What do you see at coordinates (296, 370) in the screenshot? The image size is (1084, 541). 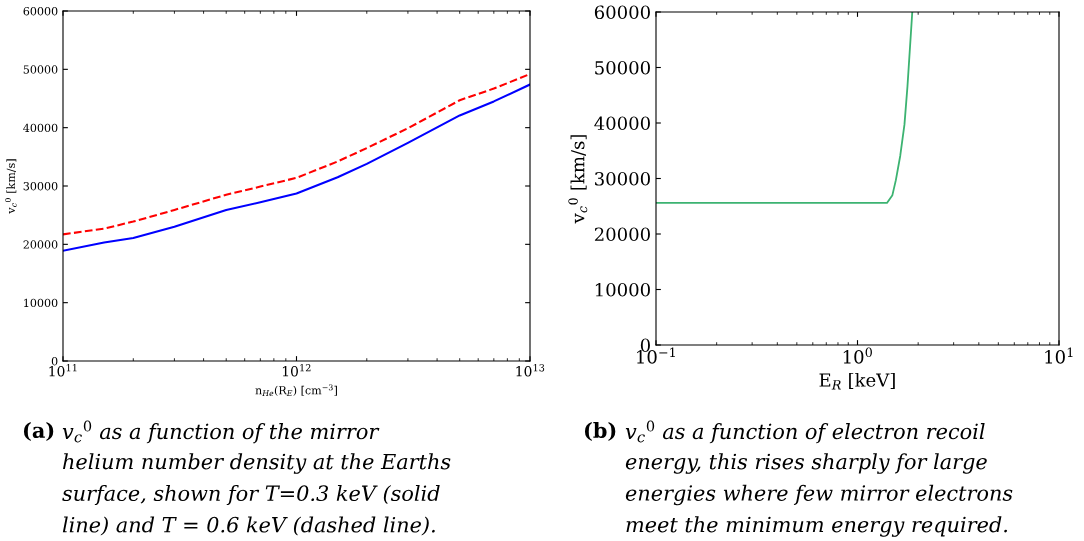 I see `x-tick-label: 10$^{12}$` at bounding box center [296, 370].